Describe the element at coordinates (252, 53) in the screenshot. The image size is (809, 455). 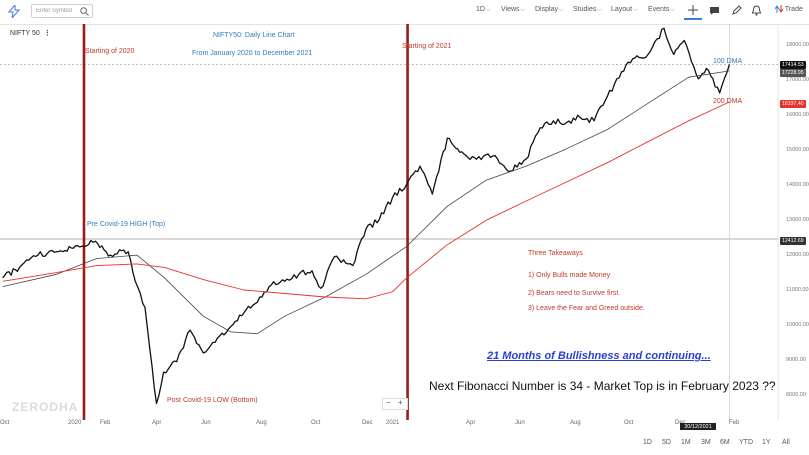
I see `chart-subtitle-annotation: From January 2020 to December 2021` at that location.